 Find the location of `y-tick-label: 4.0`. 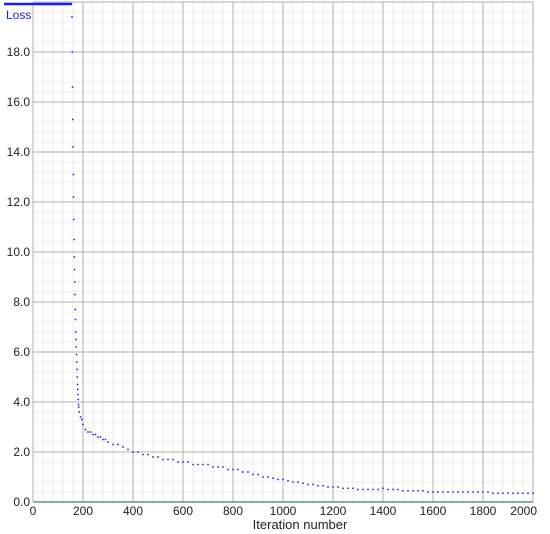

y-tick-label: 4.0 is located at coordinates (21, 402).